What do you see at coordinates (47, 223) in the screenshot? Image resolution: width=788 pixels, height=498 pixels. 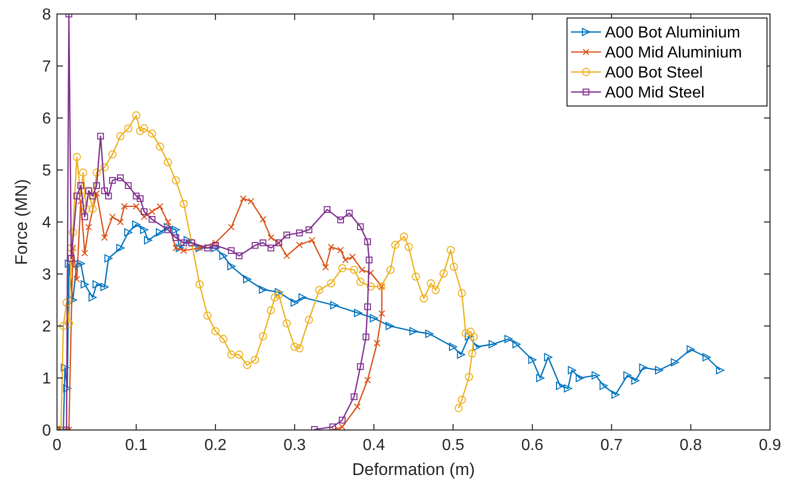 I see `y-tick-label: 4` at bounding box center [47, 223].